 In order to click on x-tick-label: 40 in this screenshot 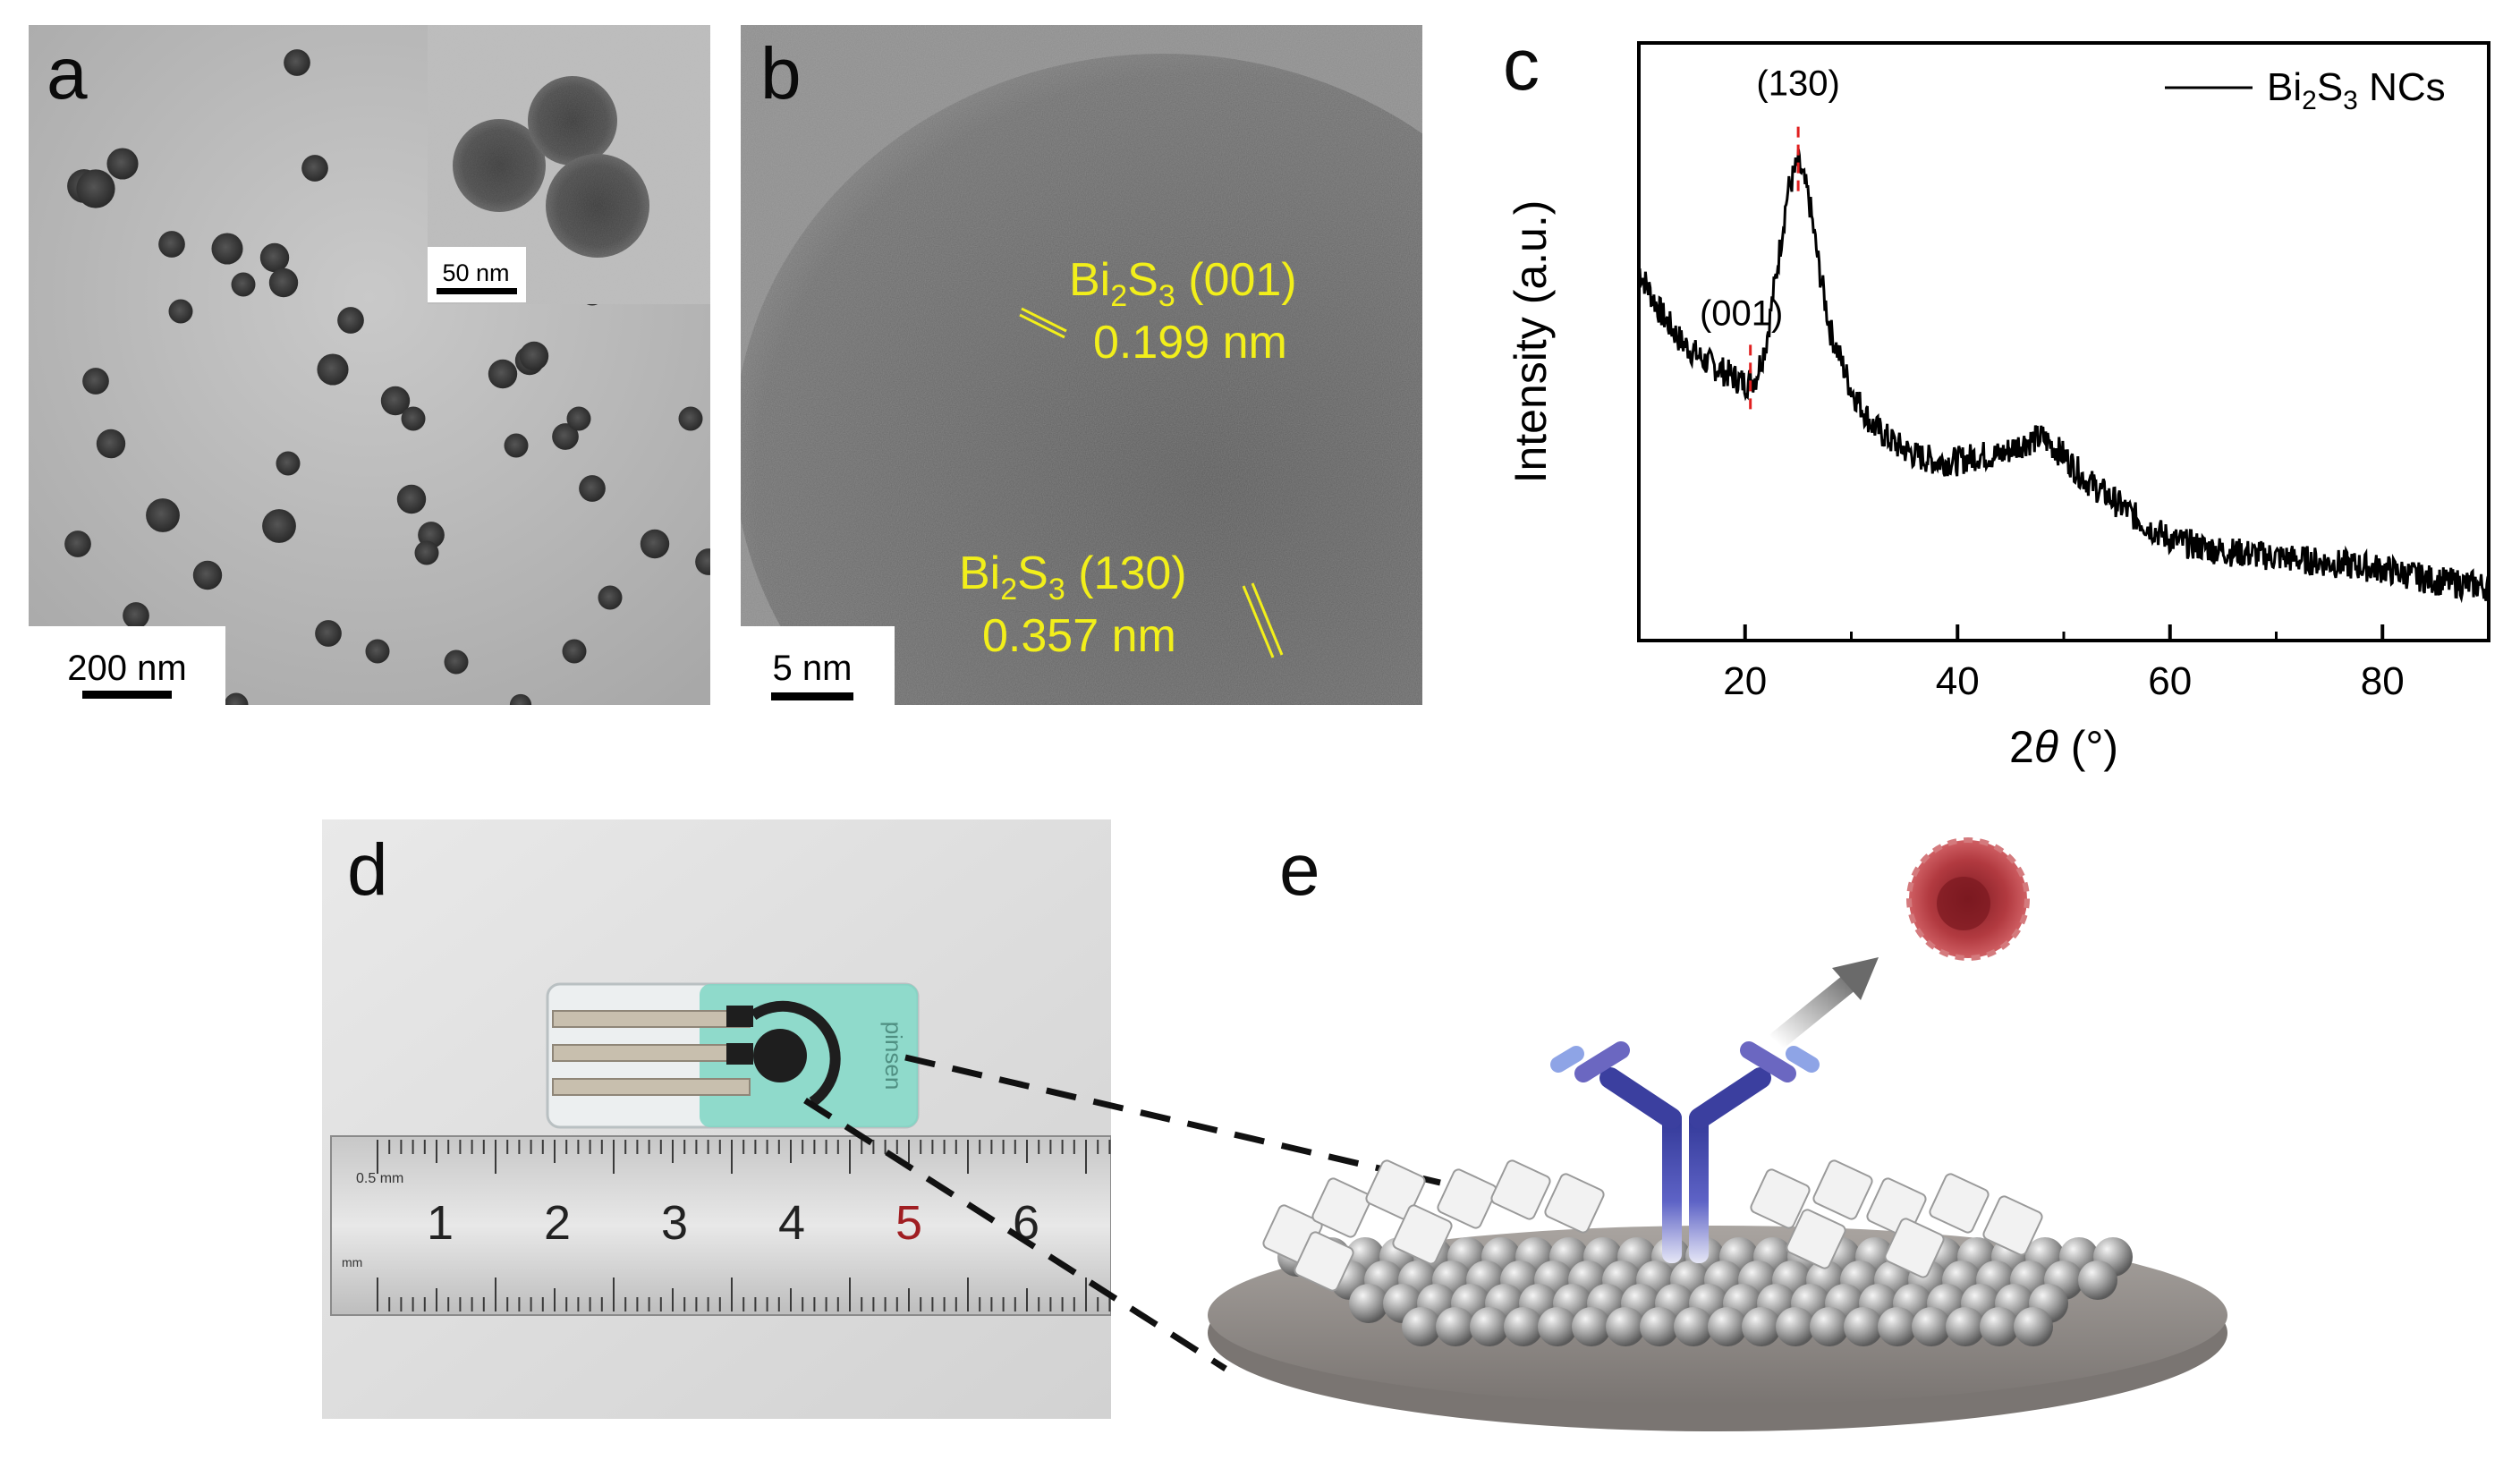, I will do `click(1958, 681)`.